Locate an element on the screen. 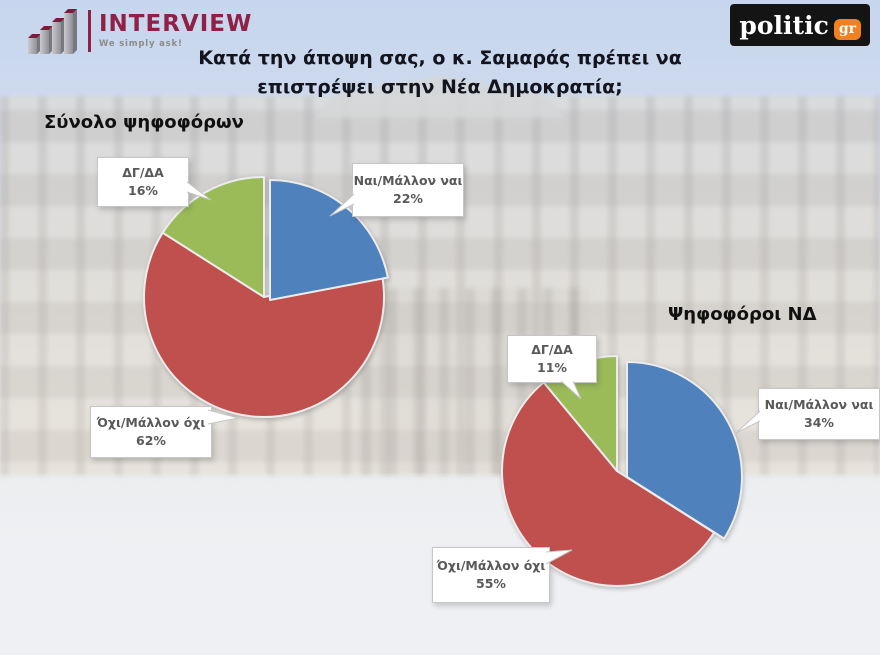 The image size is (880, 655). callout-total-yes: Ναι/Μάλλον ναι 22% is located at coordinates (396, 190).